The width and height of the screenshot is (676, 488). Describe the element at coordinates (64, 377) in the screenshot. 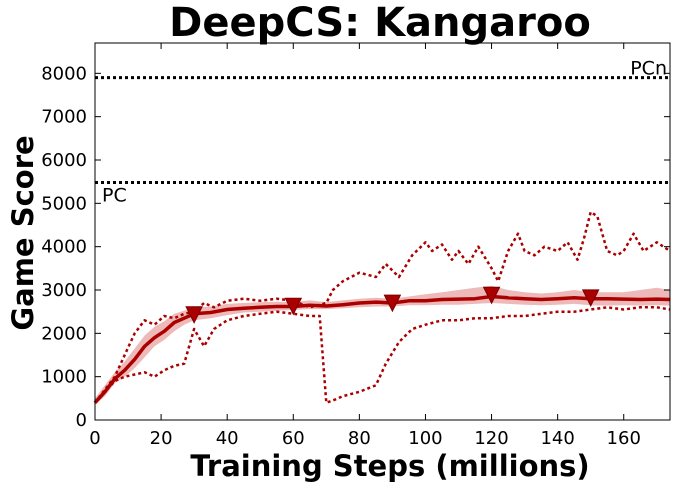

I see `y-tick-label: 1000` at that location.